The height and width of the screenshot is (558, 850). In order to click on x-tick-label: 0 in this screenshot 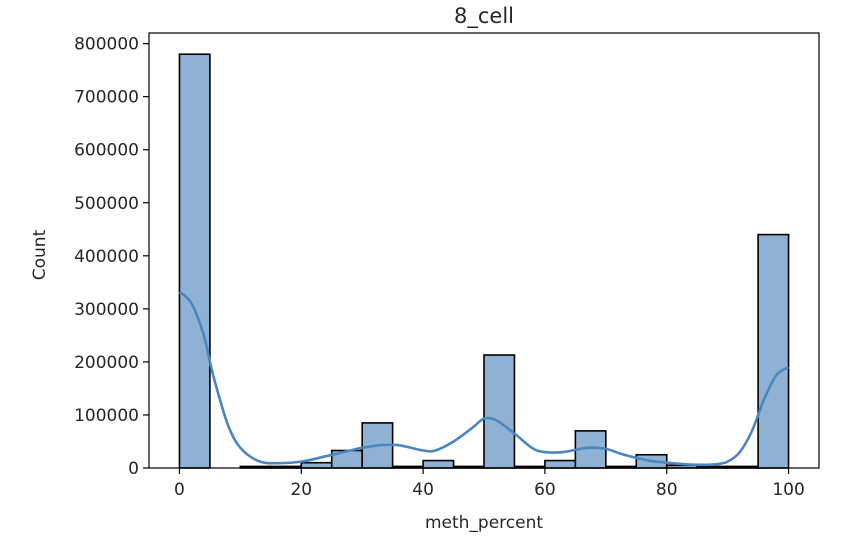, I will do `click(179, 490)`.